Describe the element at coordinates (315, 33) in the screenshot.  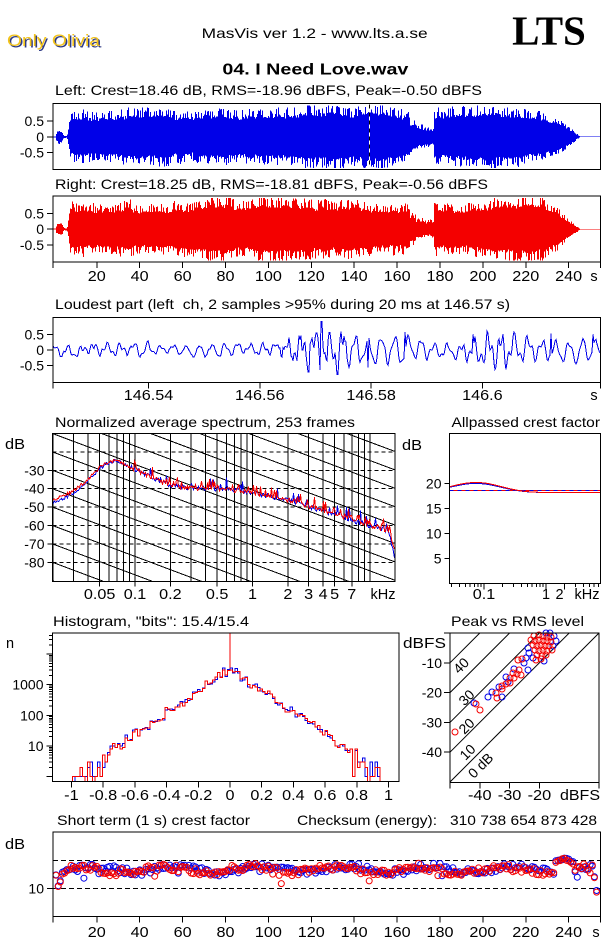
I see `svg-text: MasVis ver 1.2 - www.lts.a.se` at that location.